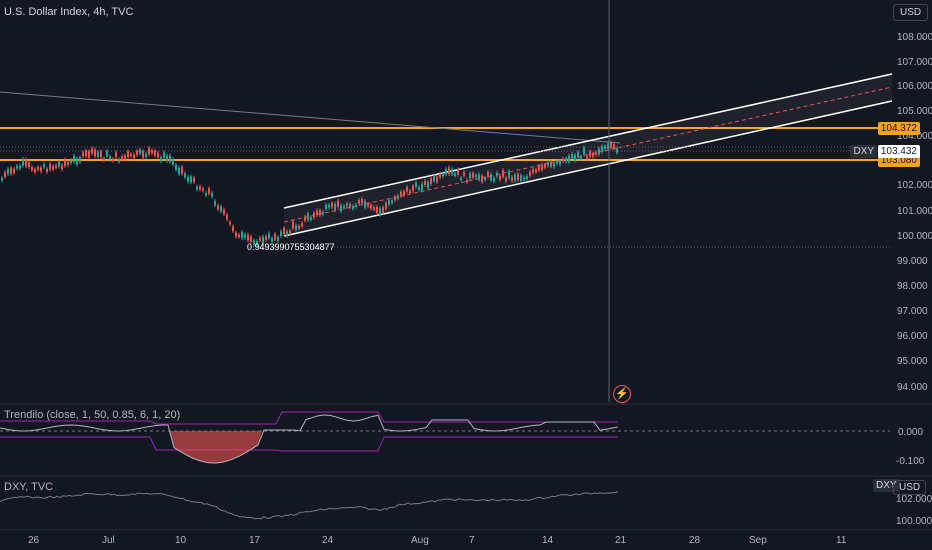 This screenshot has height=550, width=932. What do you see at coordinates (912, 361) in the screenshot?
I see `price-axis-tick: 95.000` at bounding box center [912, 361].